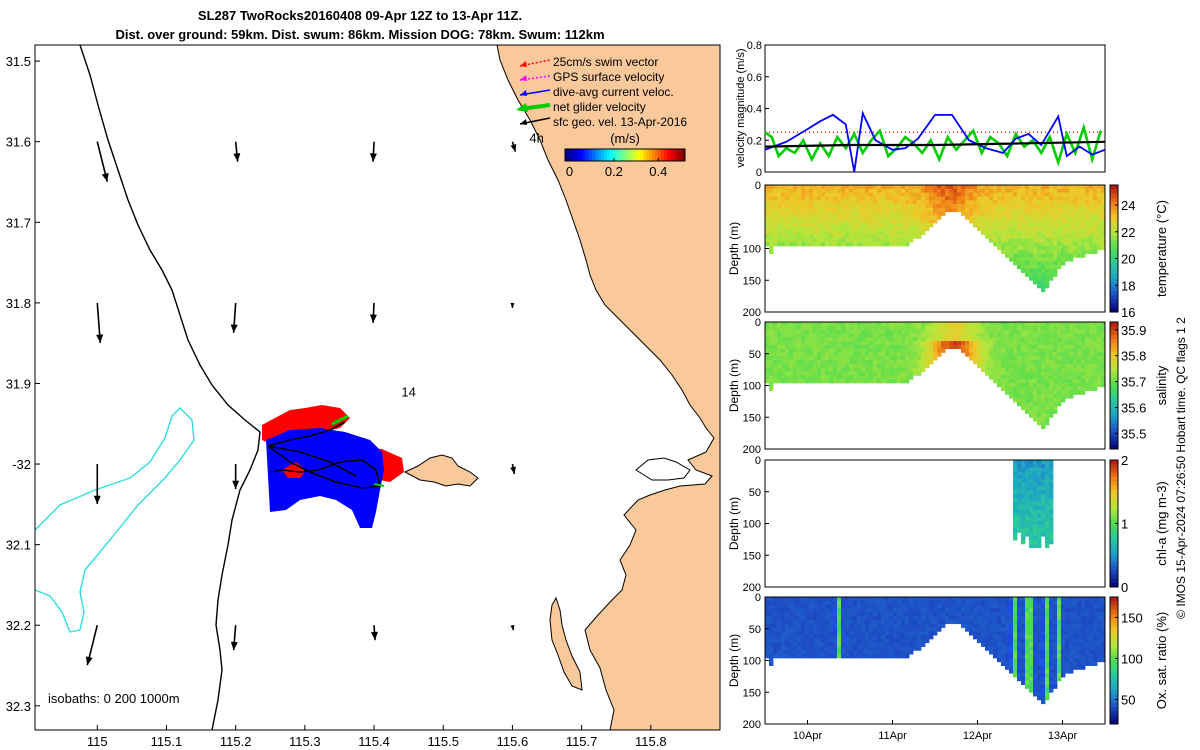 This screenshot has height=750, width=1200. I want to click on map-colorbar-tick-label: 0.2, so click(614, 171).